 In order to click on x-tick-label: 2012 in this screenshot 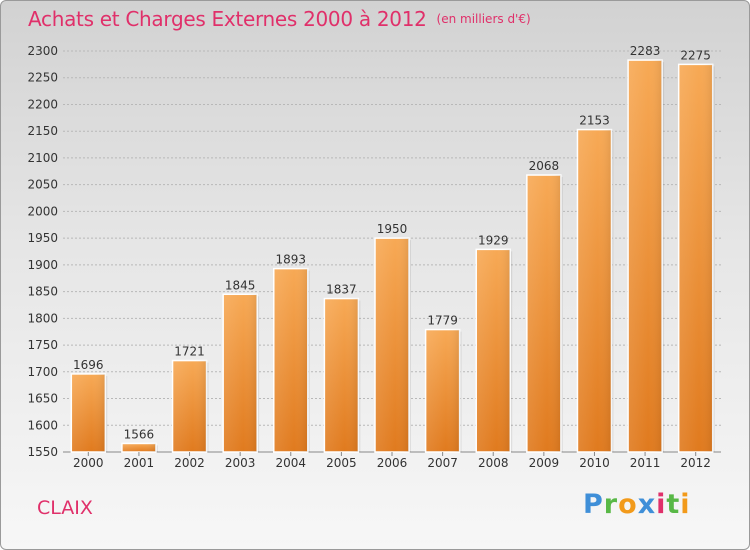, I will do `click(695, 463)`.